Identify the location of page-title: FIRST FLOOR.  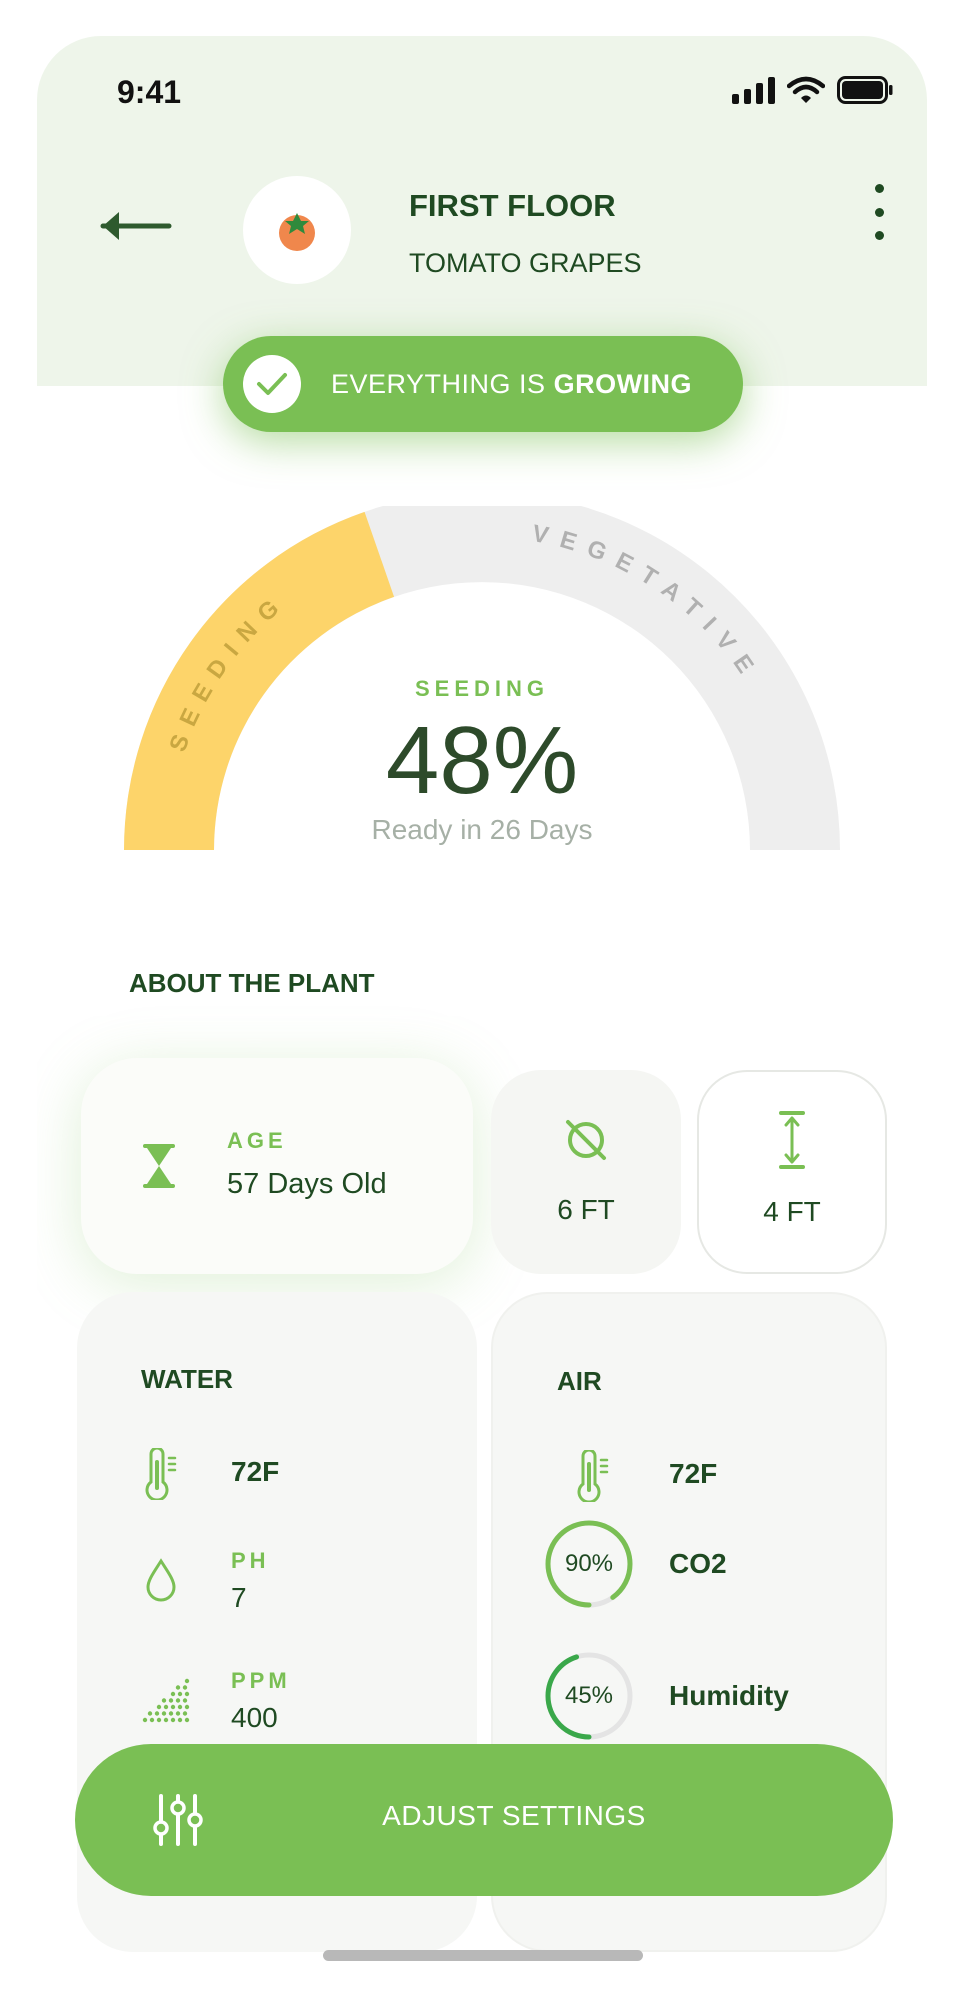
(512, 205).